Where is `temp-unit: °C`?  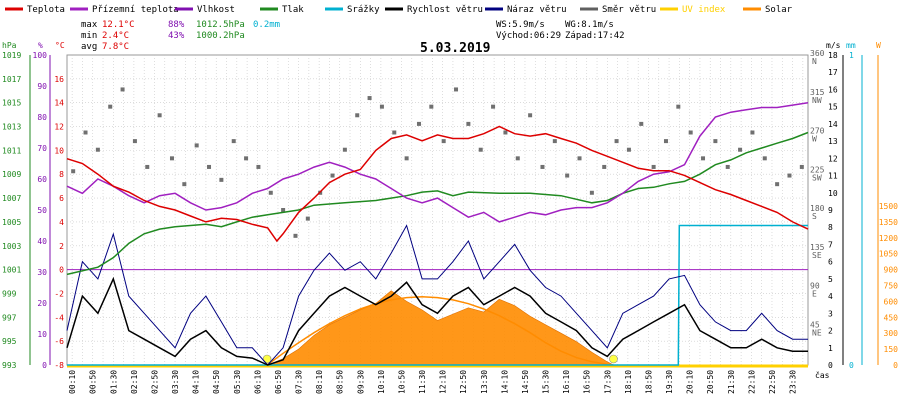
temp-unit: °C is located at coordinates (60, 45).